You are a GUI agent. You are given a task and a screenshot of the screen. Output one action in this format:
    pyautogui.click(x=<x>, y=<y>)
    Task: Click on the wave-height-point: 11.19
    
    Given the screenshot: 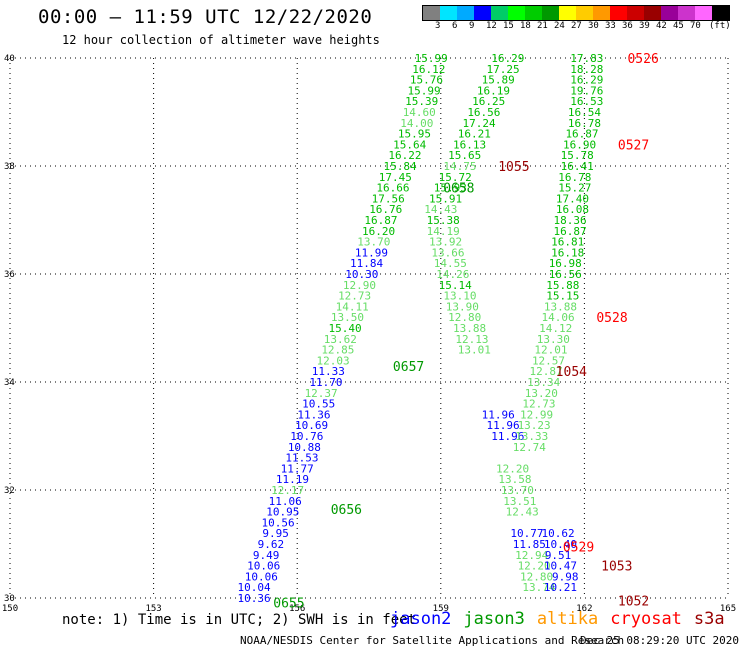 What is the action you would take?
    pyautogui.click(x=292, y=479)
    